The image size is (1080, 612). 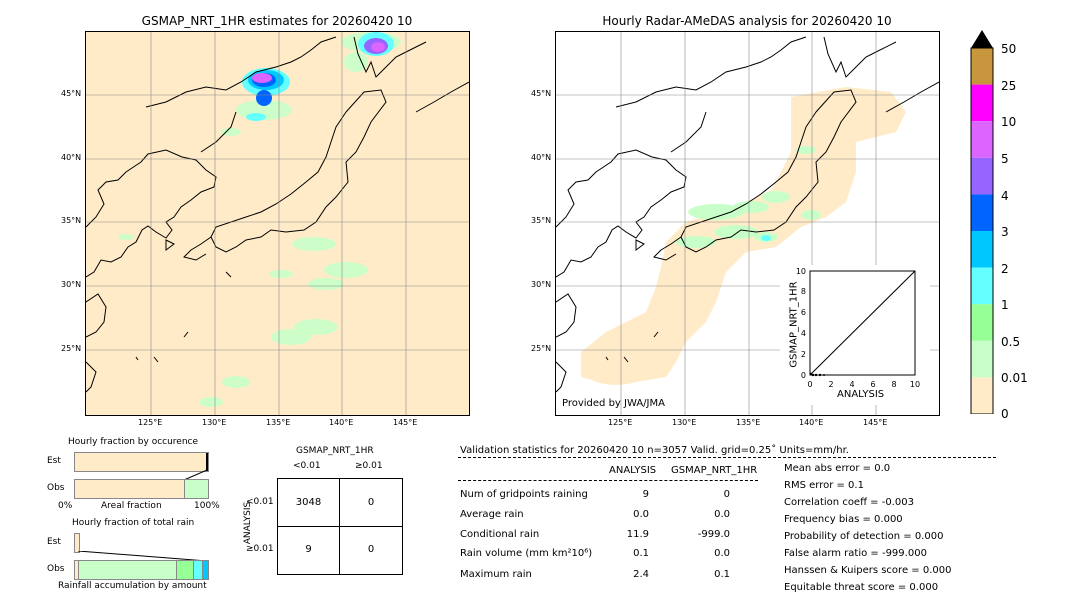 I want to click on validation-score: False alarm ratio = -999.000, so click(x=855, y=553).